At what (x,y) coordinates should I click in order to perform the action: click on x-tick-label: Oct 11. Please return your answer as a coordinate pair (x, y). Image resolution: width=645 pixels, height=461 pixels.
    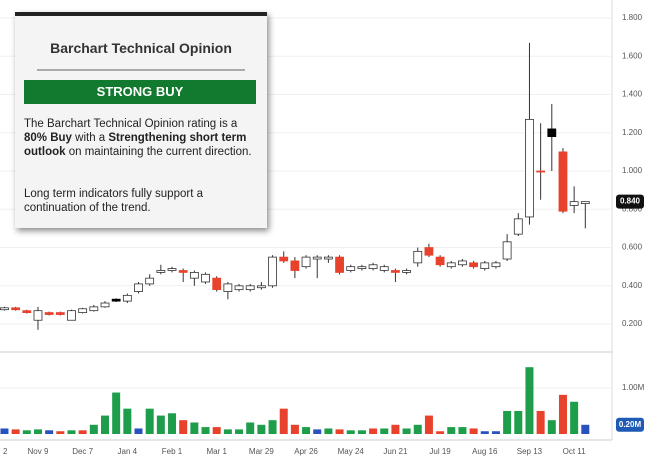
    Looking at the image, I should click on (575, 451).